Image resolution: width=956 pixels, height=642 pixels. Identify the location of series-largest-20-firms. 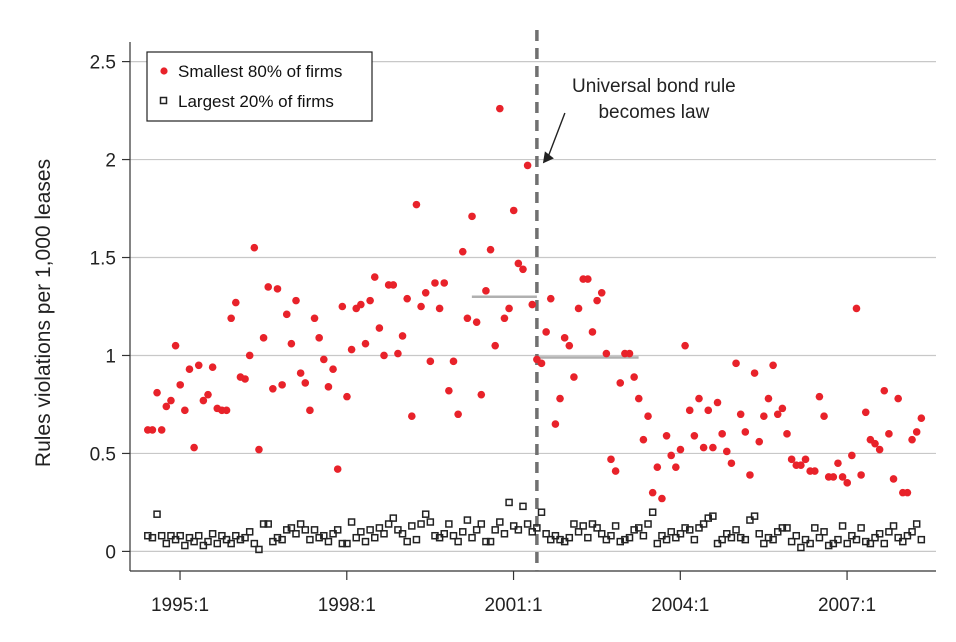
(535, 526).